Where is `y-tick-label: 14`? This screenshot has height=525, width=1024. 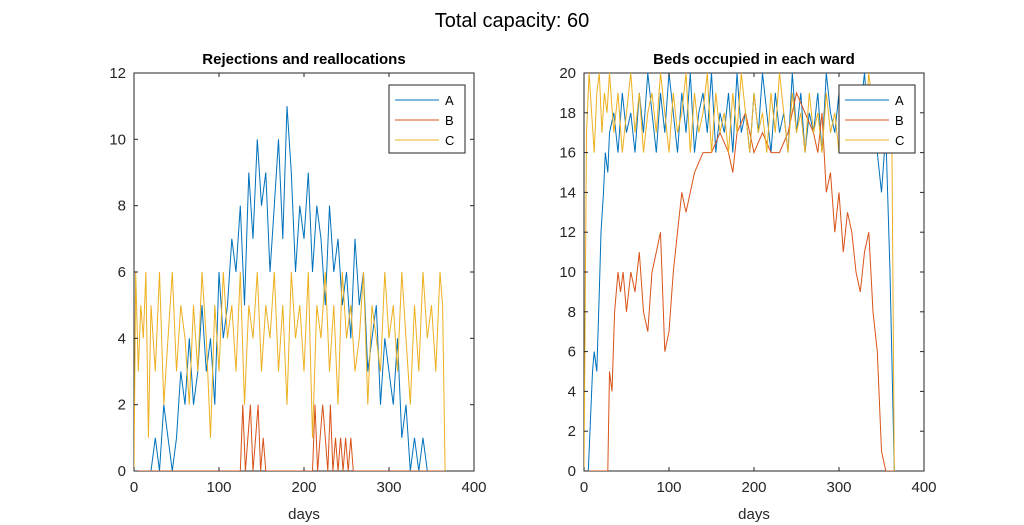
y-tick-label: 14 is located at coordinates (567, 192).